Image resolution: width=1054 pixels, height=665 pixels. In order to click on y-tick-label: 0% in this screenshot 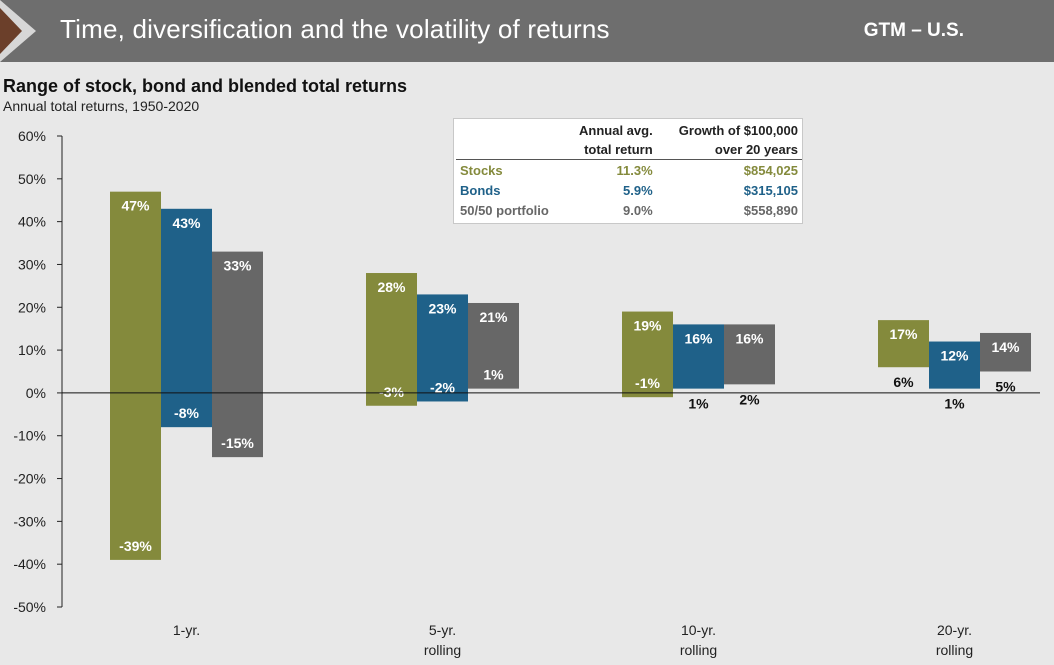, I will do `click(36, 393)`.